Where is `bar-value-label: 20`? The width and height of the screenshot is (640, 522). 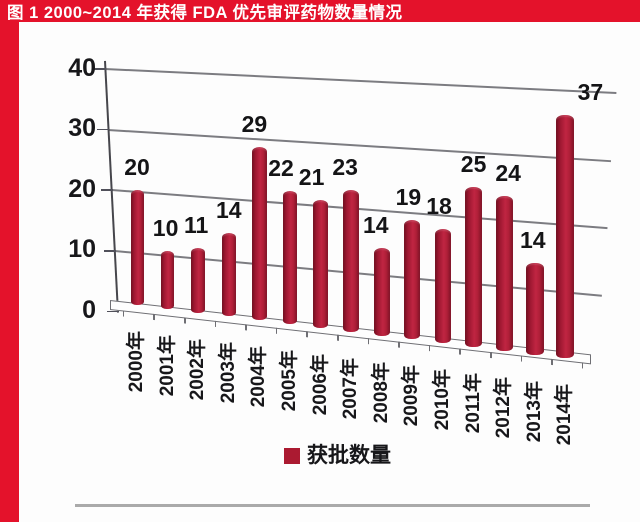
bar-value-label: 20 is located at coordinates (137, 167).